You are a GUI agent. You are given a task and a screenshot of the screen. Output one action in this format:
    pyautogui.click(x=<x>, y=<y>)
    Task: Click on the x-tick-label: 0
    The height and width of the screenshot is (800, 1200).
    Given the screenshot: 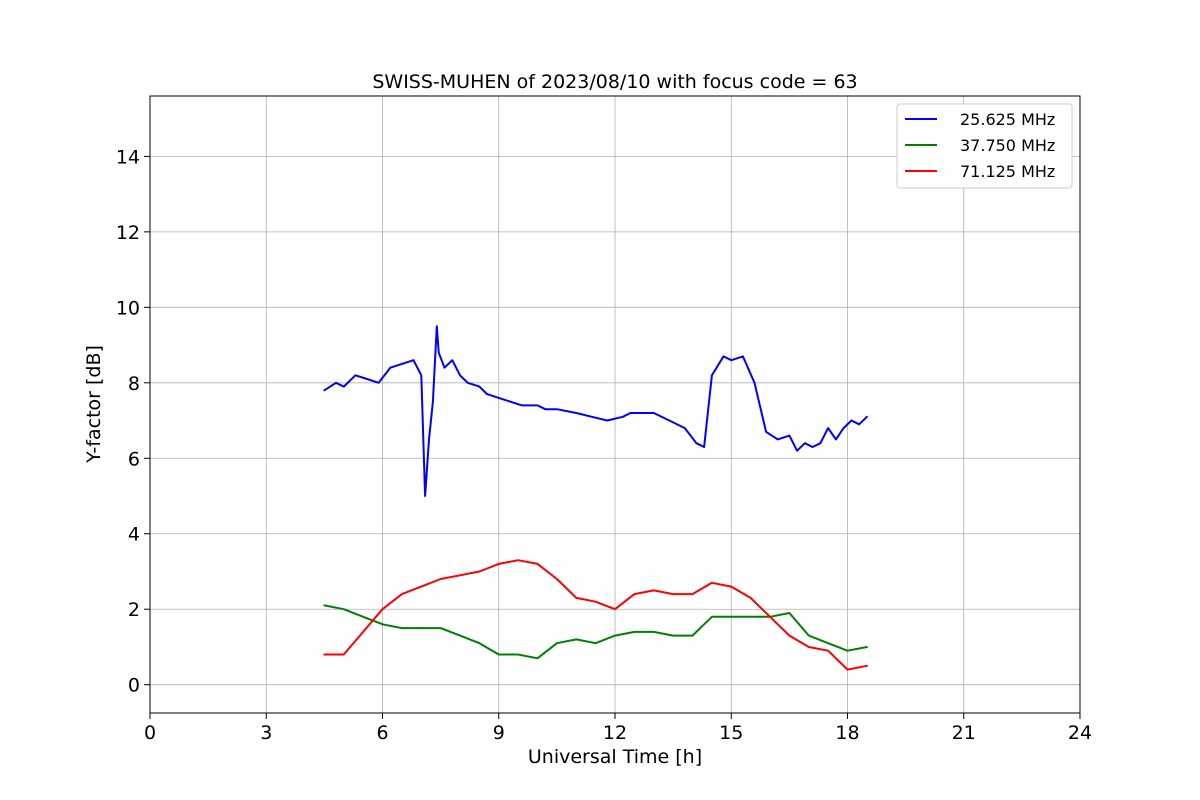 What is the action you would take?
    pyautogui.click(x=150, y=733)
    